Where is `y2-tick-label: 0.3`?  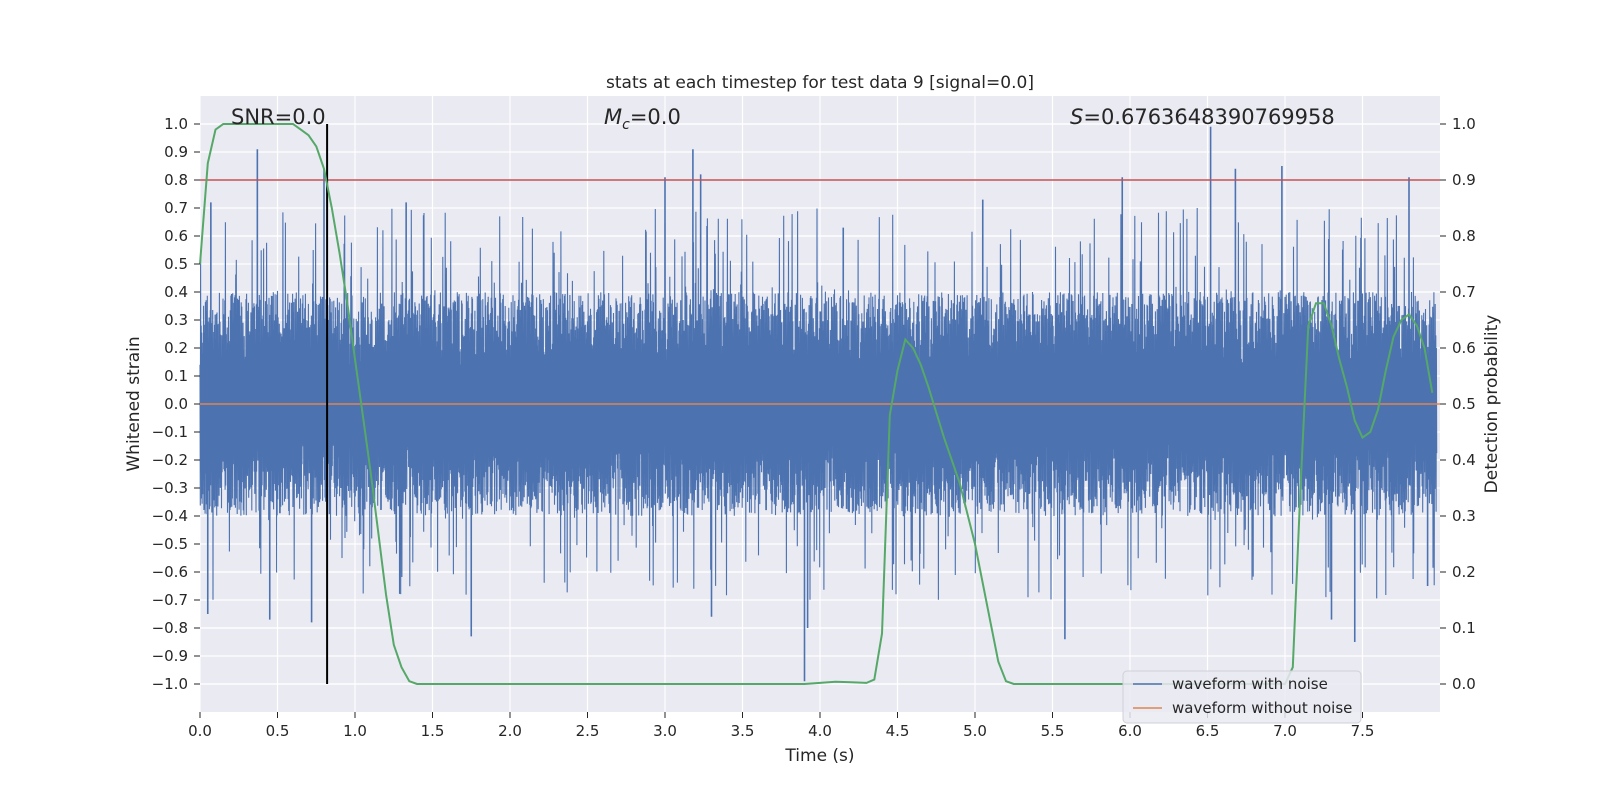 y2-tick-label: 0.3 is located at coordinates (1464, 516).